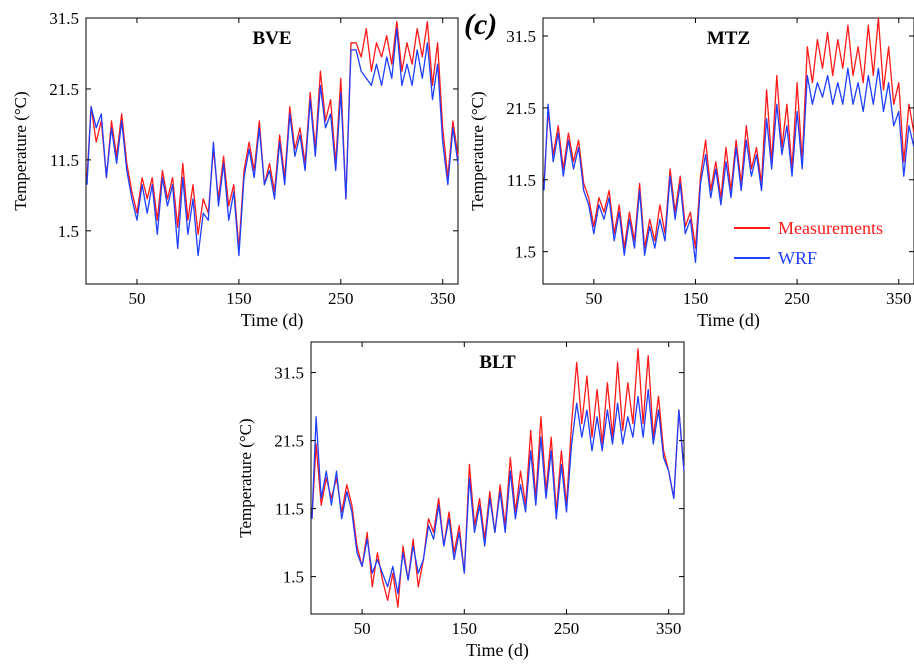  What do you see at coordinates (808, 243) in the screenshot?
I see `legend: Measurements WRF` at bounding box center [808, 243].